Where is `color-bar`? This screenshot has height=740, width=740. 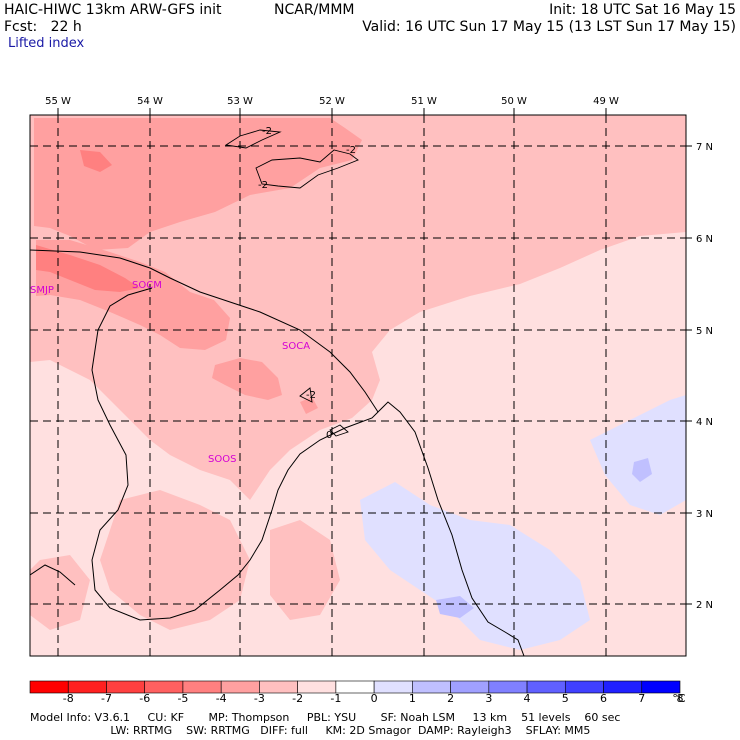
color-bar is located at coordinates (355, 687).